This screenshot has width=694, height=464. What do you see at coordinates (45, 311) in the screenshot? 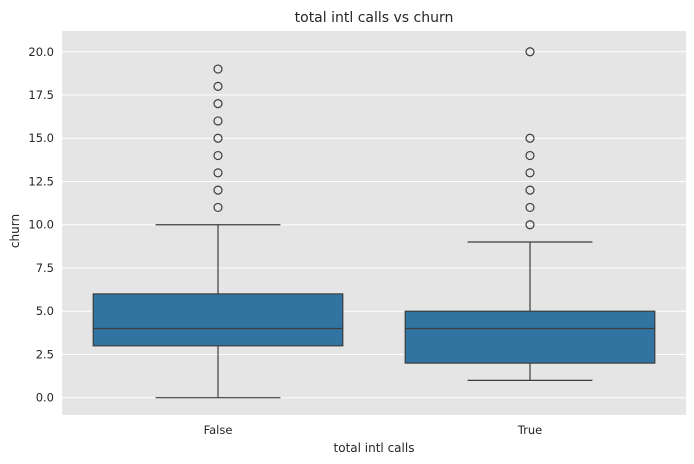
I see `y-tick-label: 5.0` at bounding box center [45, 311].